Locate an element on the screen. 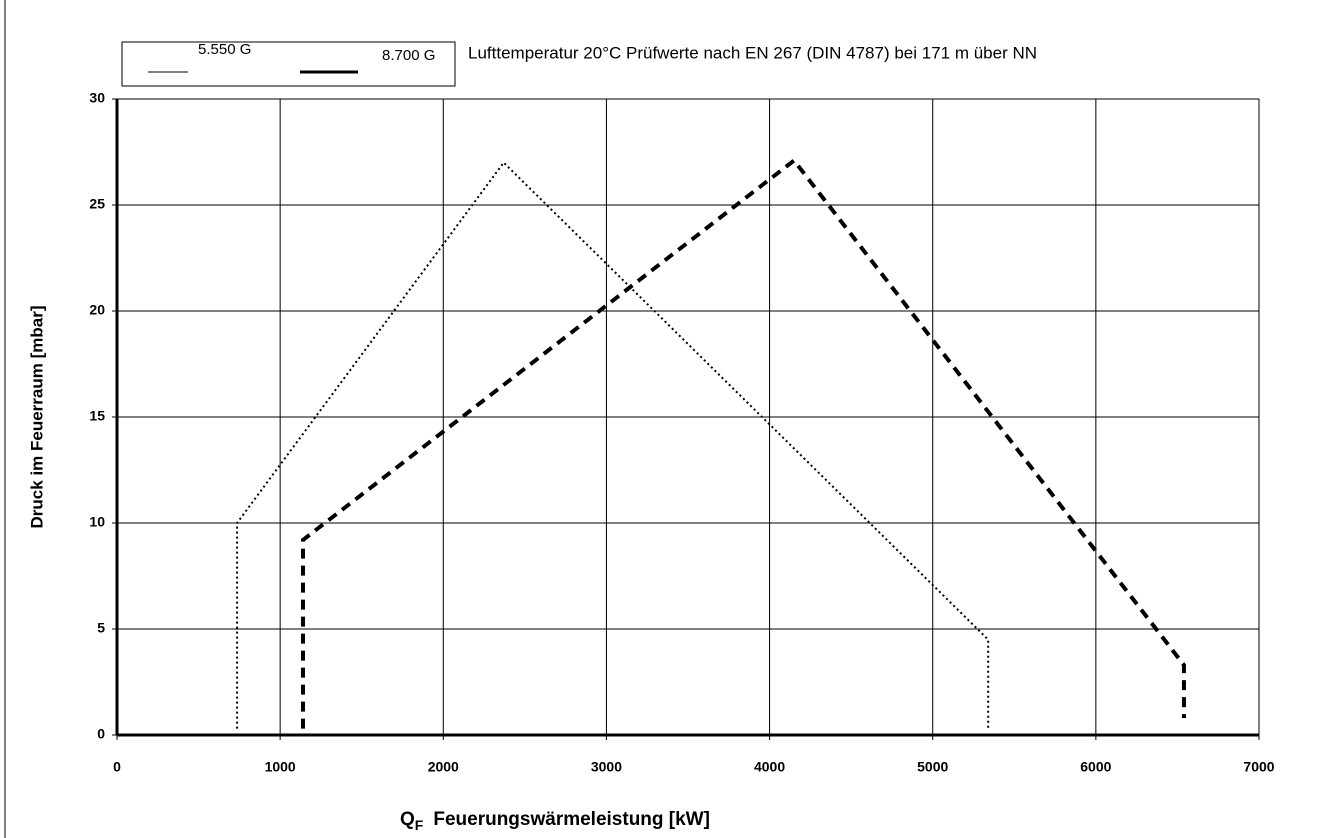 The image size is (1334, 838). y-tick-label: 15 is located at coordinates (97, 416).